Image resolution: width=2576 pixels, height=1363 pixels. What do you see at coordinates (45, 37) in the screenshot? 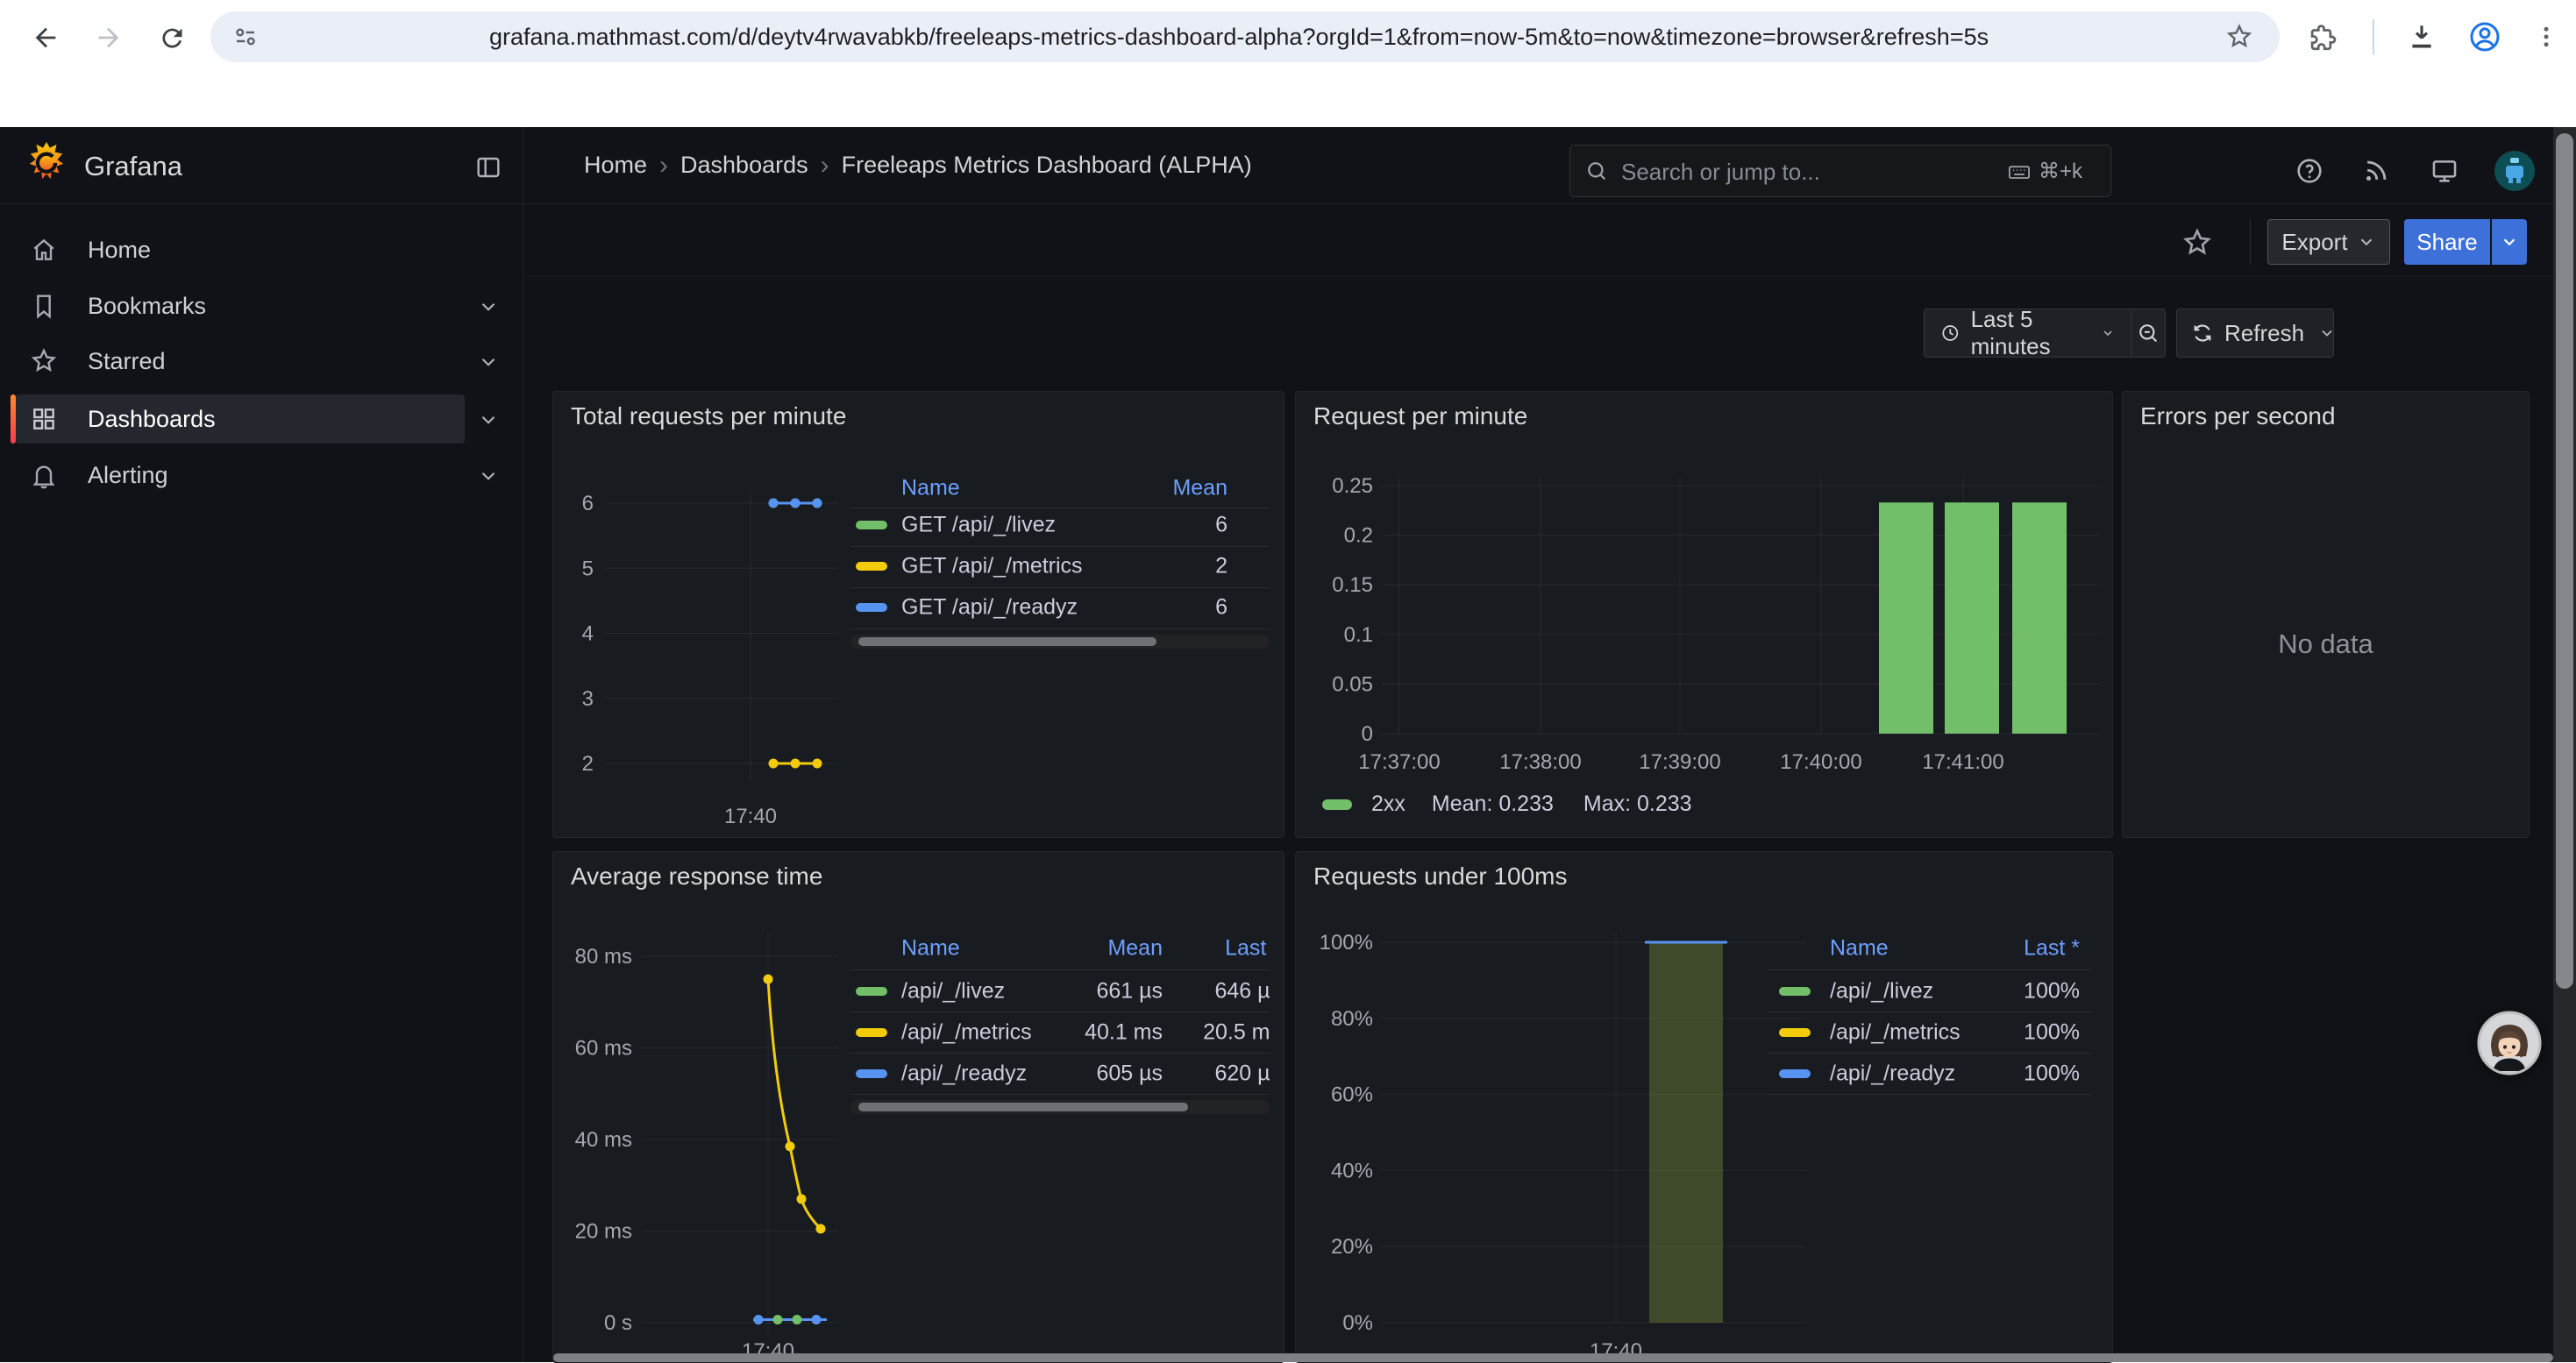
I see `back-button` at bounding box center [45, 37].